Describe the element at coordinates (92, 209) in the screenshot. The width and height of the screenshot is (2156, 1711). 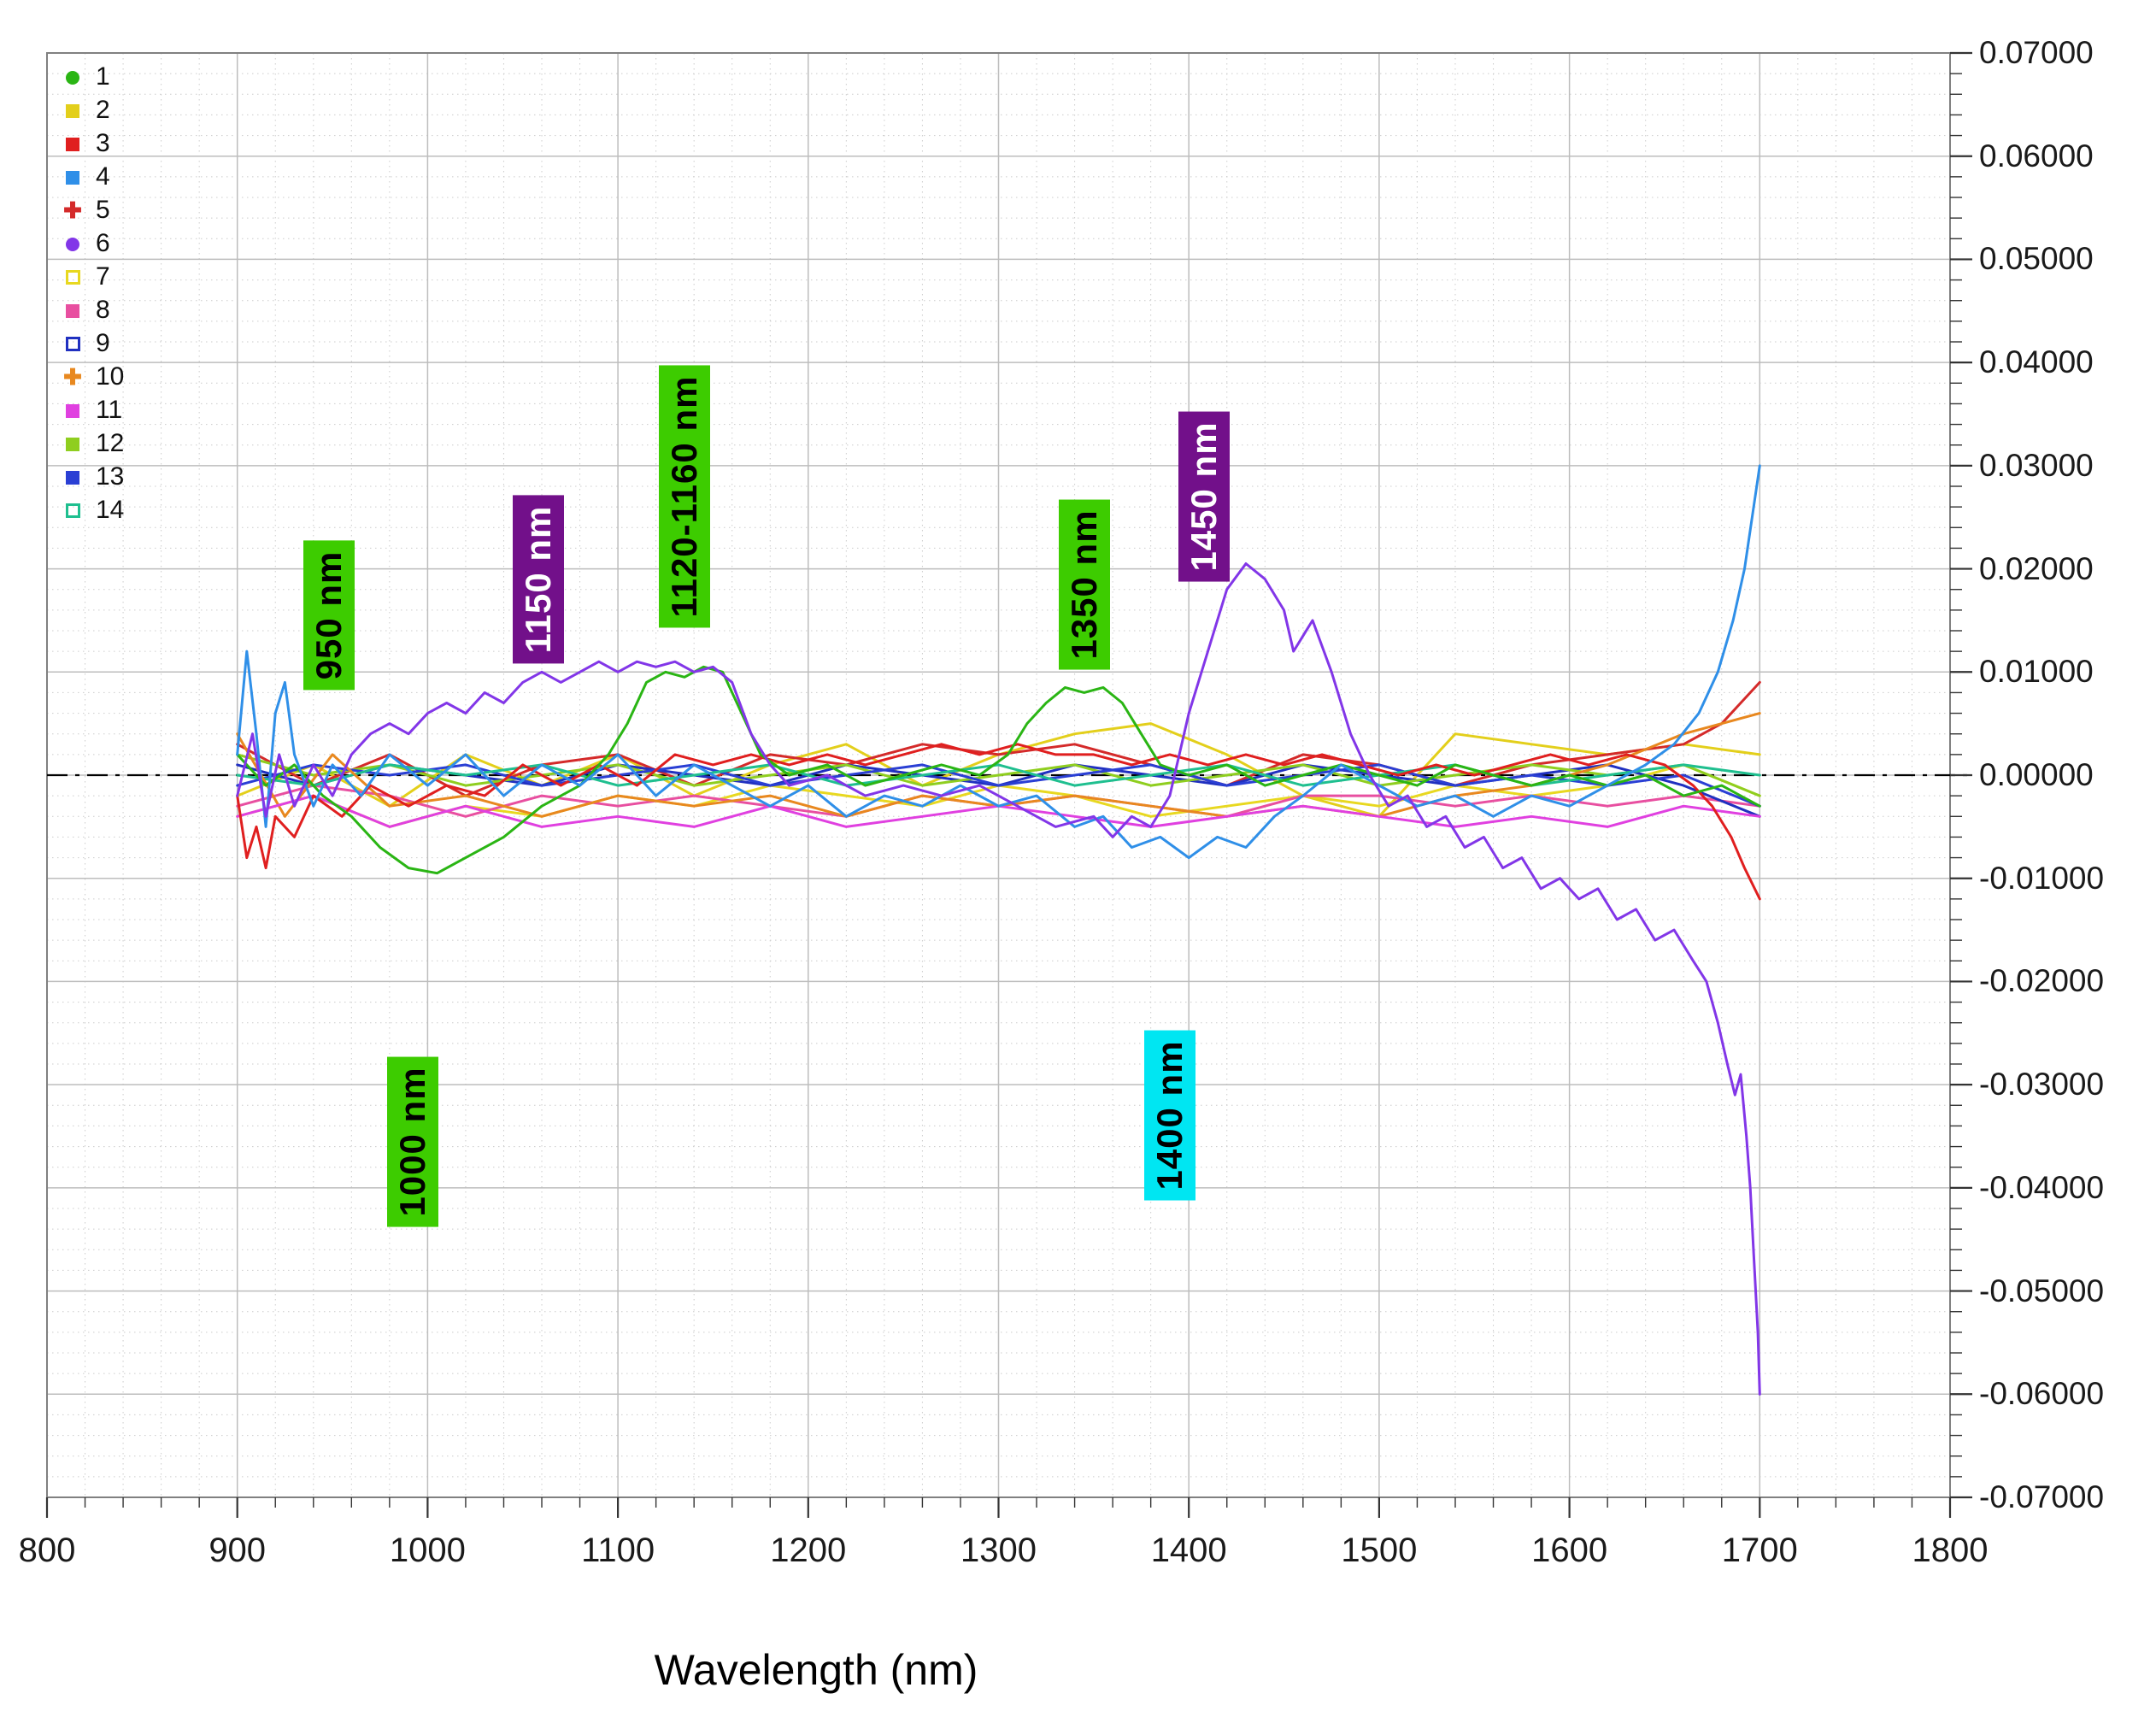
I see `legend-item-5: ✚ 5` at that location.